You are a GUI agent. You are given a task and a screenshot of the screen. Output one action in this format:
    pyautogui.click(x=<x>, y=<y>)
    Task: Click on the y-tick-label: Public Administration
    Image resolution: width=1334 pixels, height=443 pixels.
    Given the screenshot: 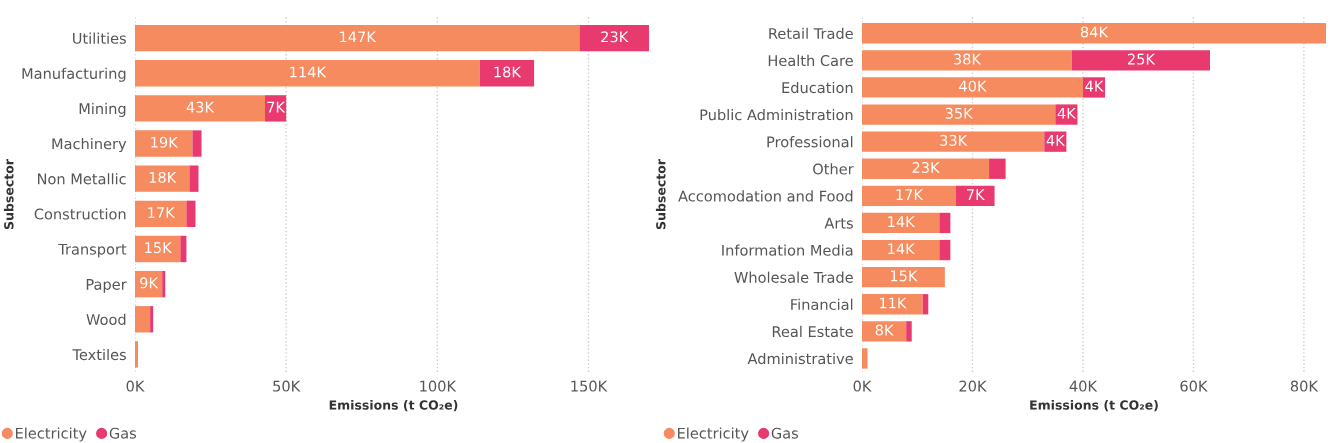 What is the action you would take?
    pyautogui.click(x=776, y=115)
    